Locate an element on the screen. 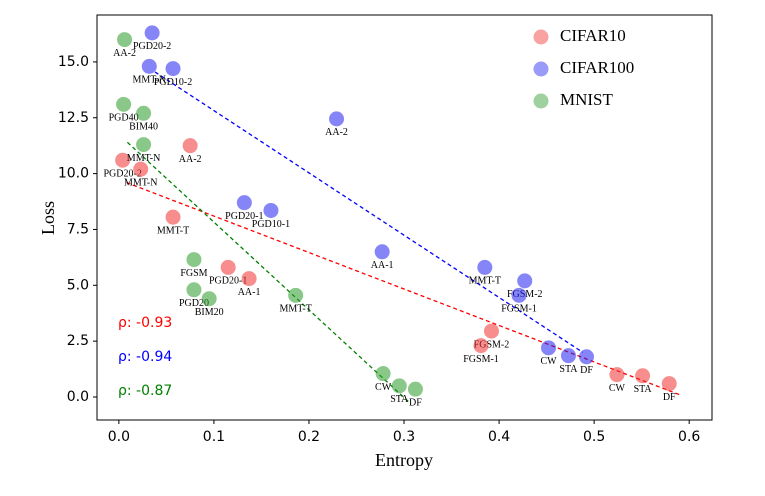 The width and height of the screenshot is (765, 496). x-axis-label: Entropy is located at coordinates (404, 460).